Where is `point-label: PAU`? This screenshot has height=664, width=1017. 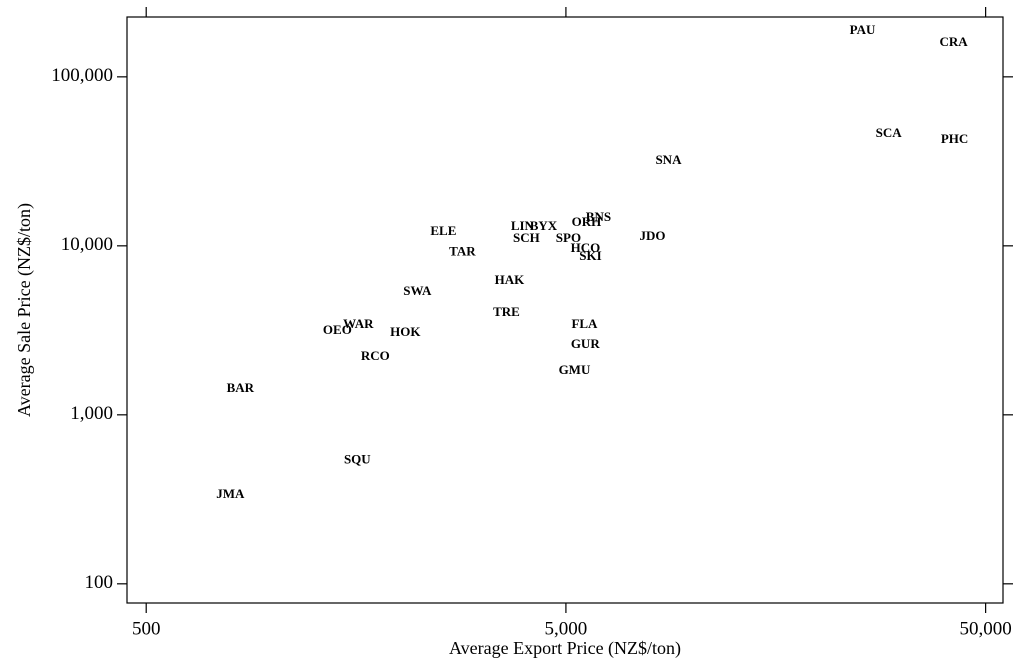 point-label: PAU is located at coordinates (863, 29).